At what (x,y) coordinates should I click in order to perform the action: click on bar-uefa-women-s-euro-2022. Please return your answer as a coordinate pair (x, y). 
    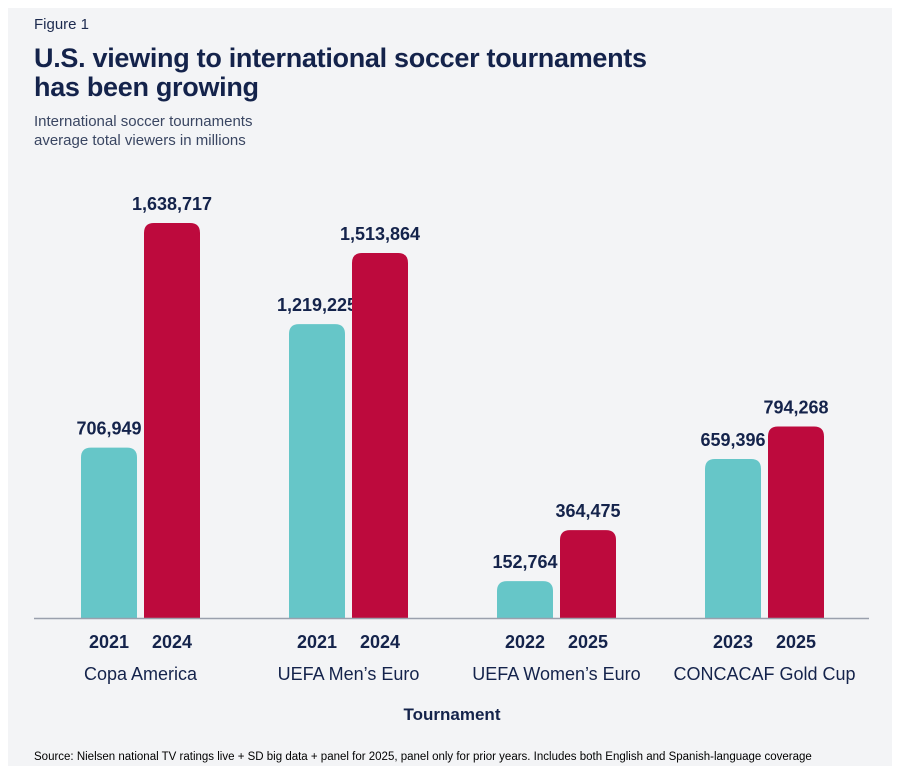
    Looking at the image, I should click on (525, 599).